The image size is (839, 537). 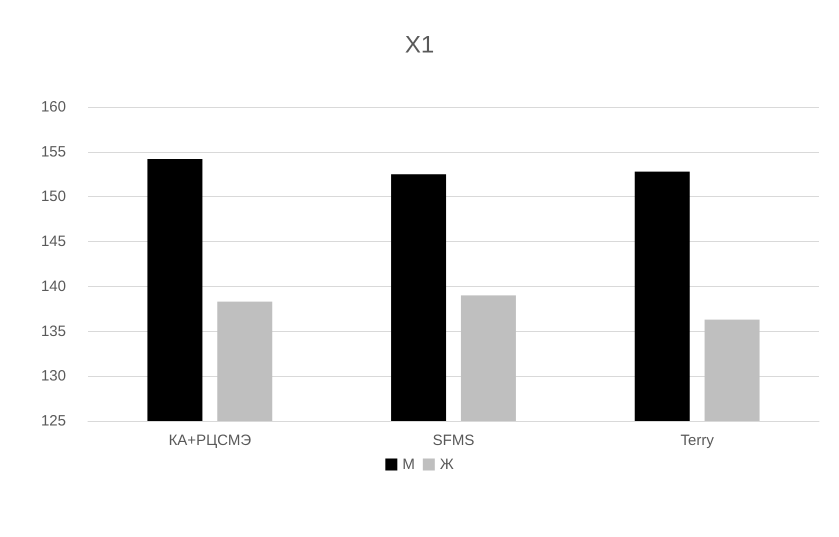 I want to click on x-tick-label: Terry, so click(x=697, y=440).